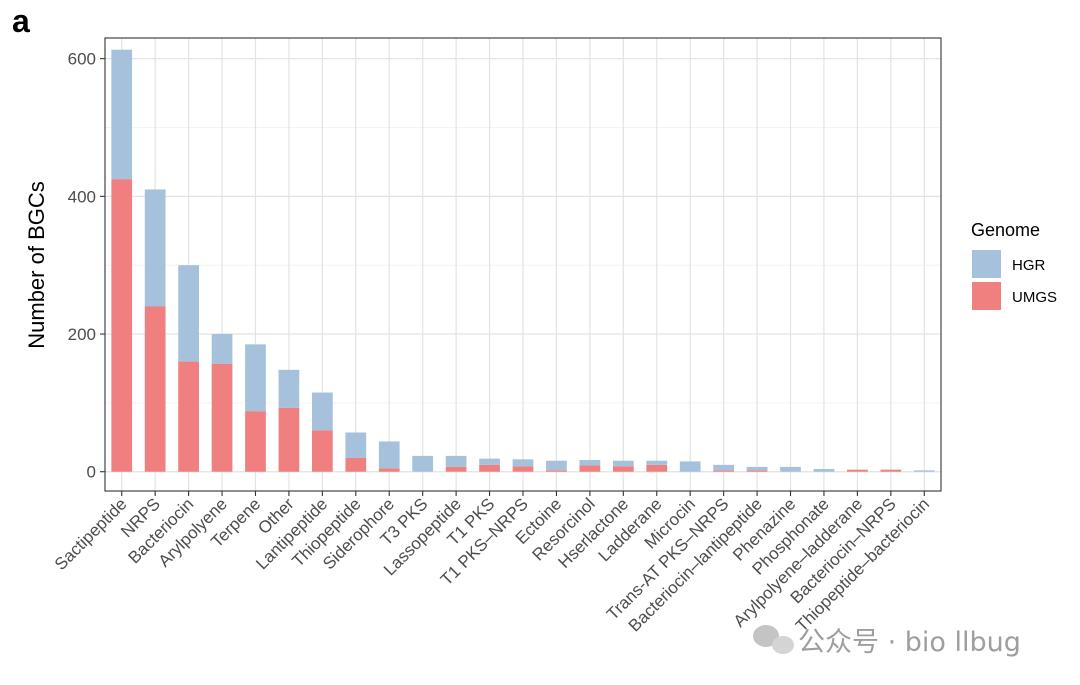 The width and height of the screenshot is (1080, 685). Describe the element at coordinates (1034, 297) in the screenshot. I see `legend-label-umgs: UMGS` at that location.